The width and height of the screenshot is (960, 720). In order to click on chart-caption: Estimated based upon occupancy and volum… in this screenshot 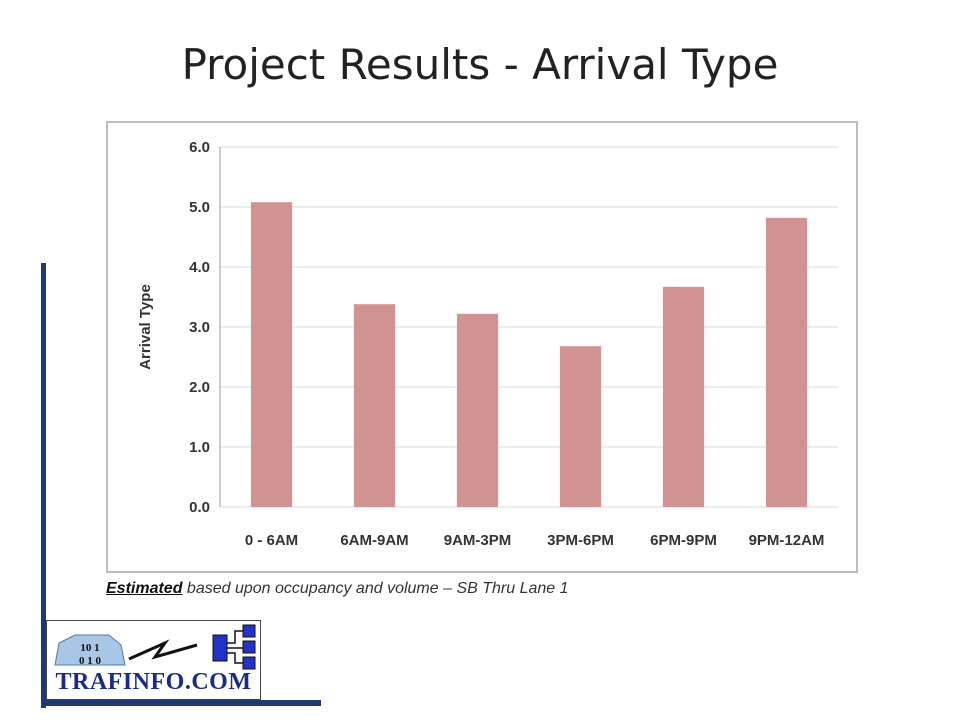, I will do `click(337, 589)`.